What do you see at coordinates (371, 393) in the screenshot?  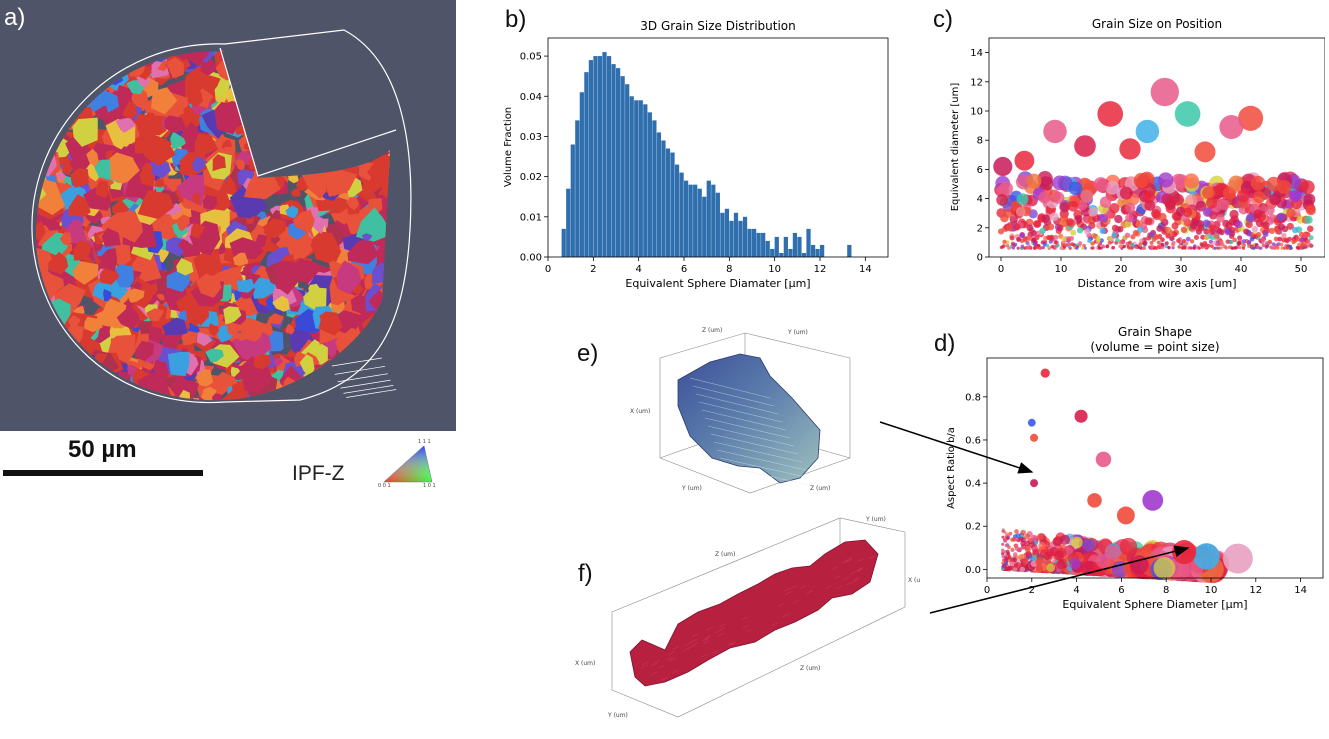 I see `wire-stripe` at bounding box center [371, 393].